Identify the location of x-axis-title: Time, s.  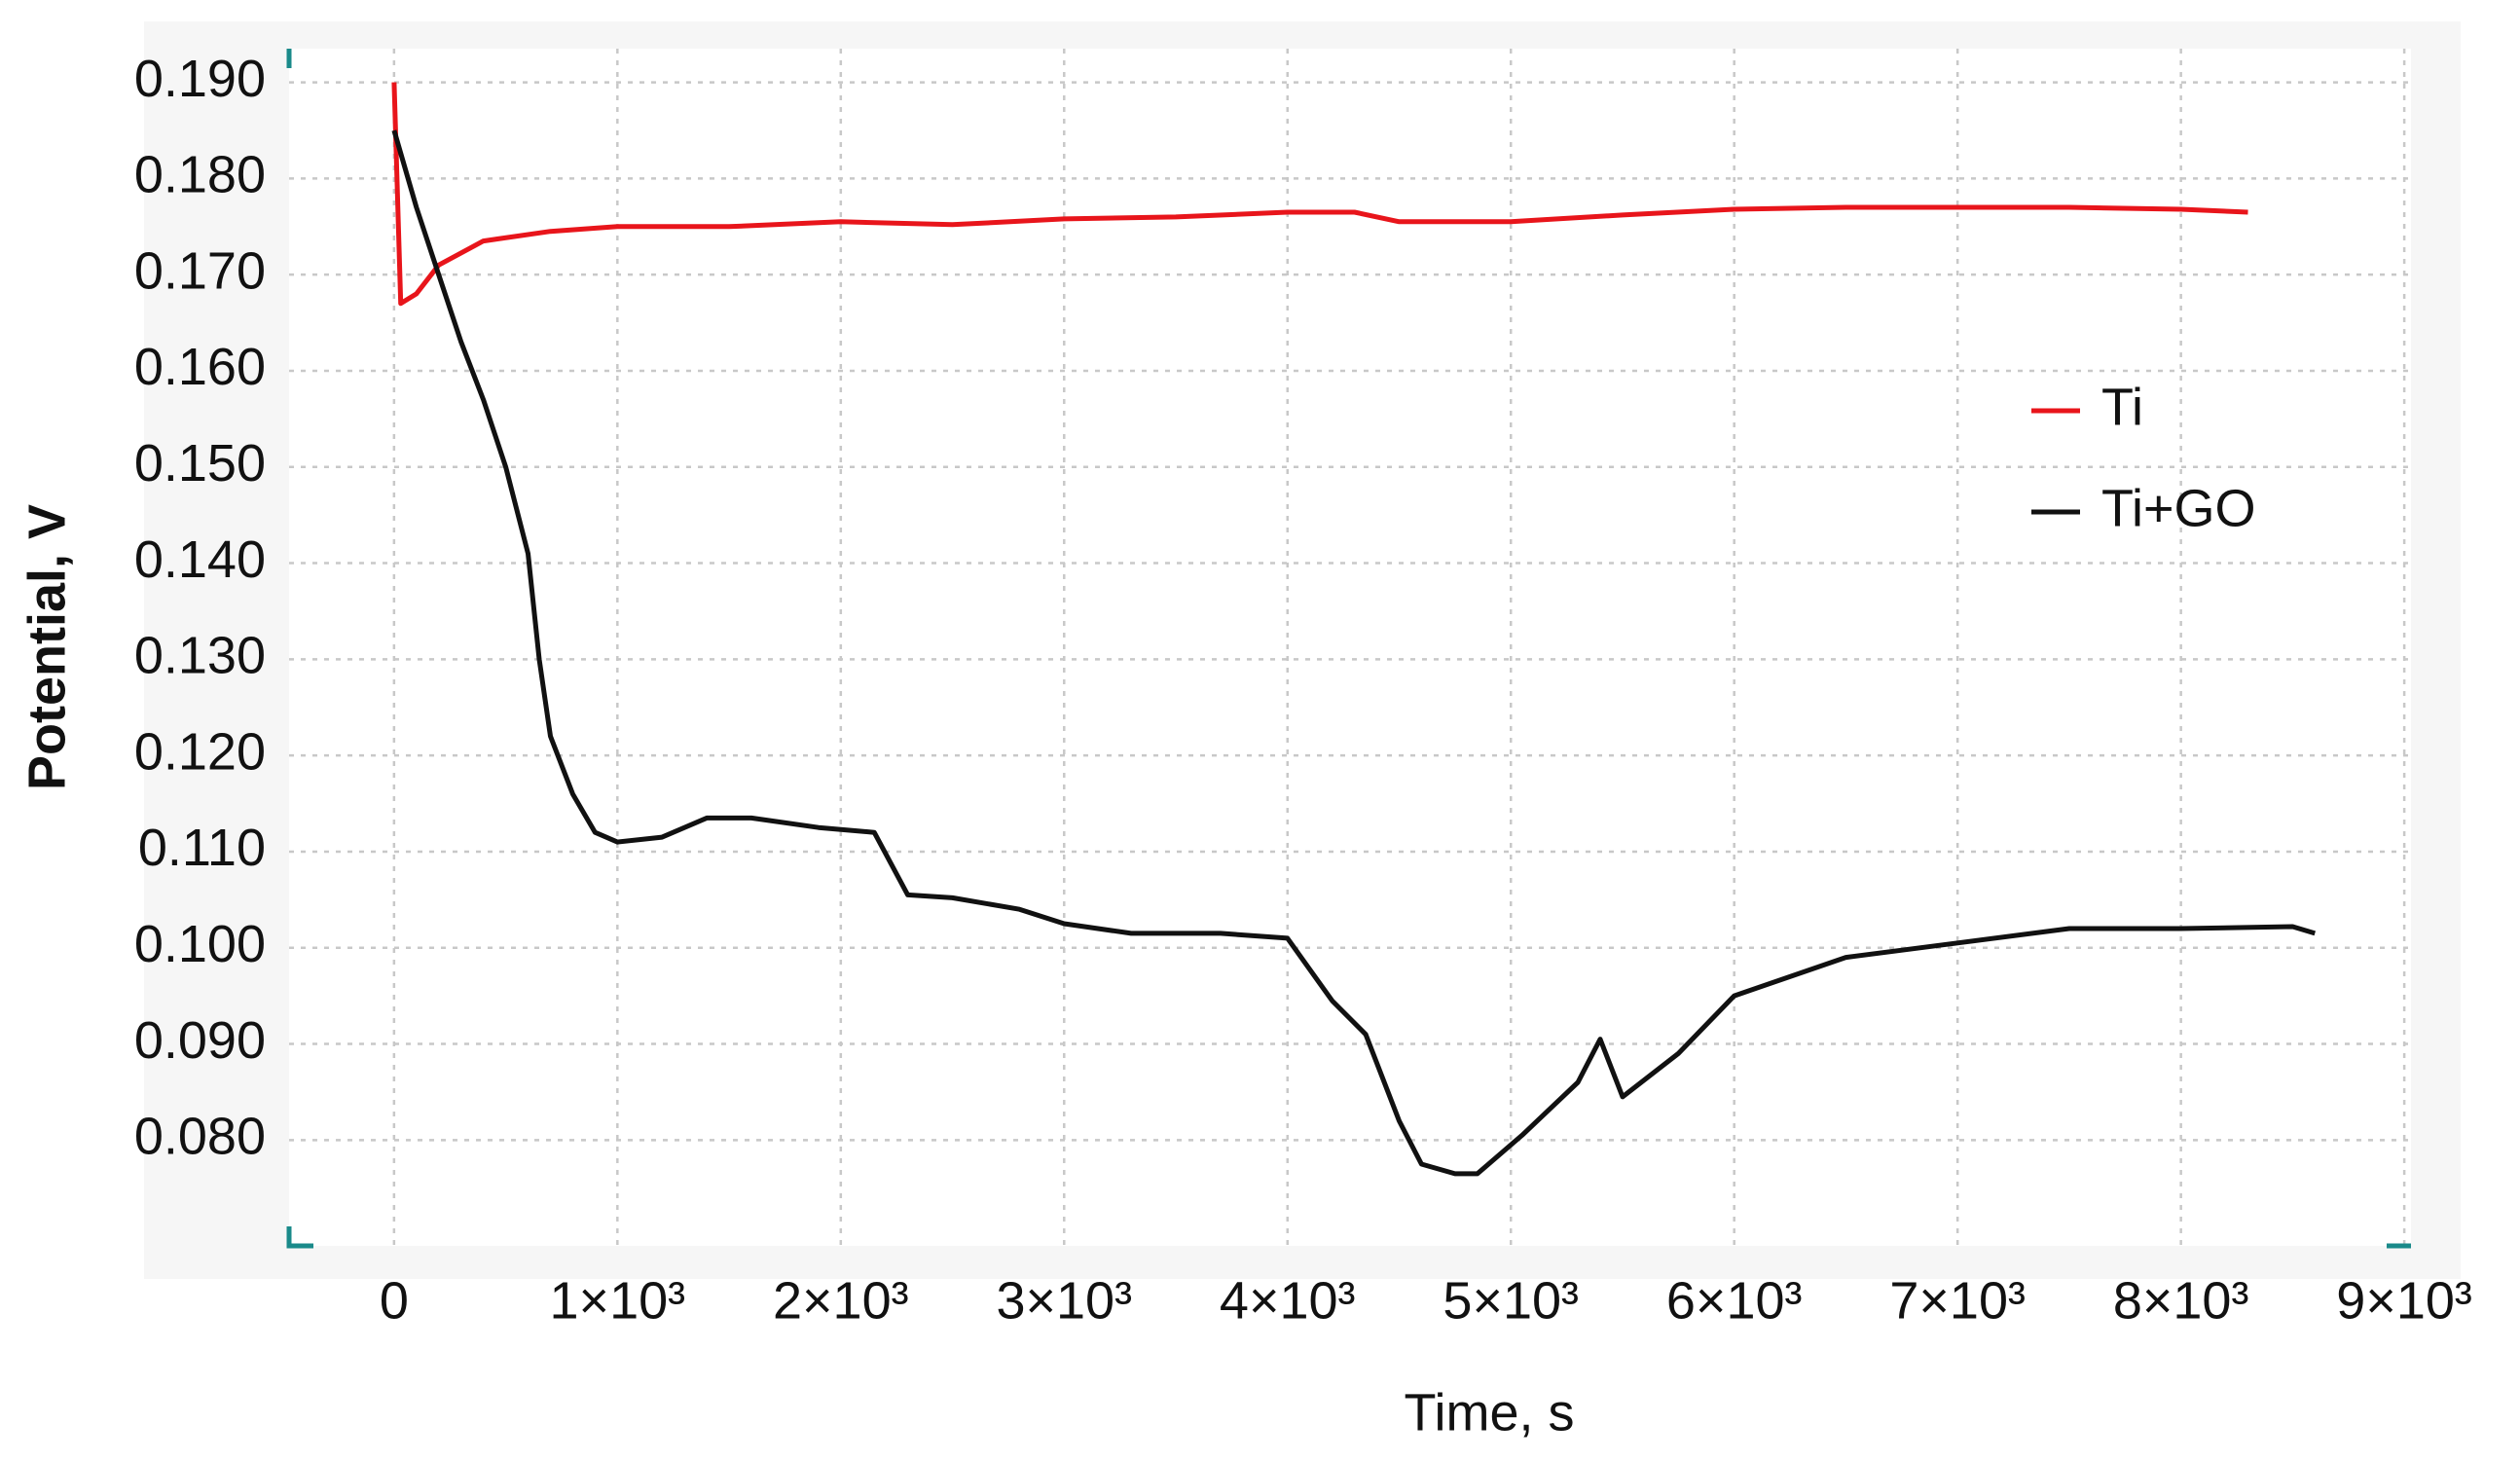
(1490, 1413).